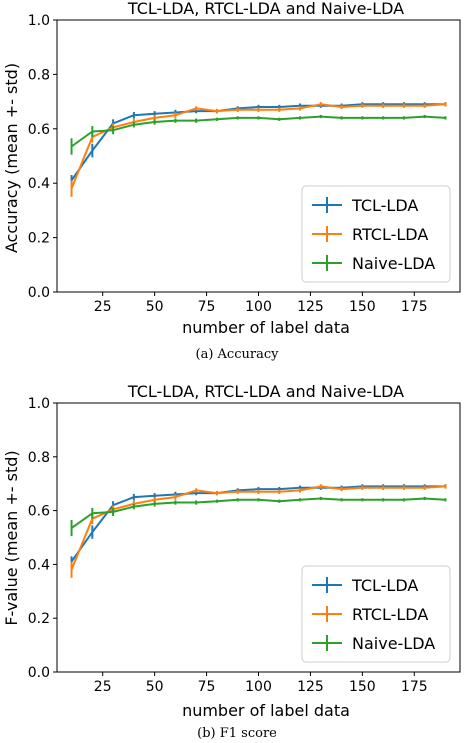 This screenshot has width=474, height=743. I want to click on figure-caption: (a) Accuracy, so click(238, 354).